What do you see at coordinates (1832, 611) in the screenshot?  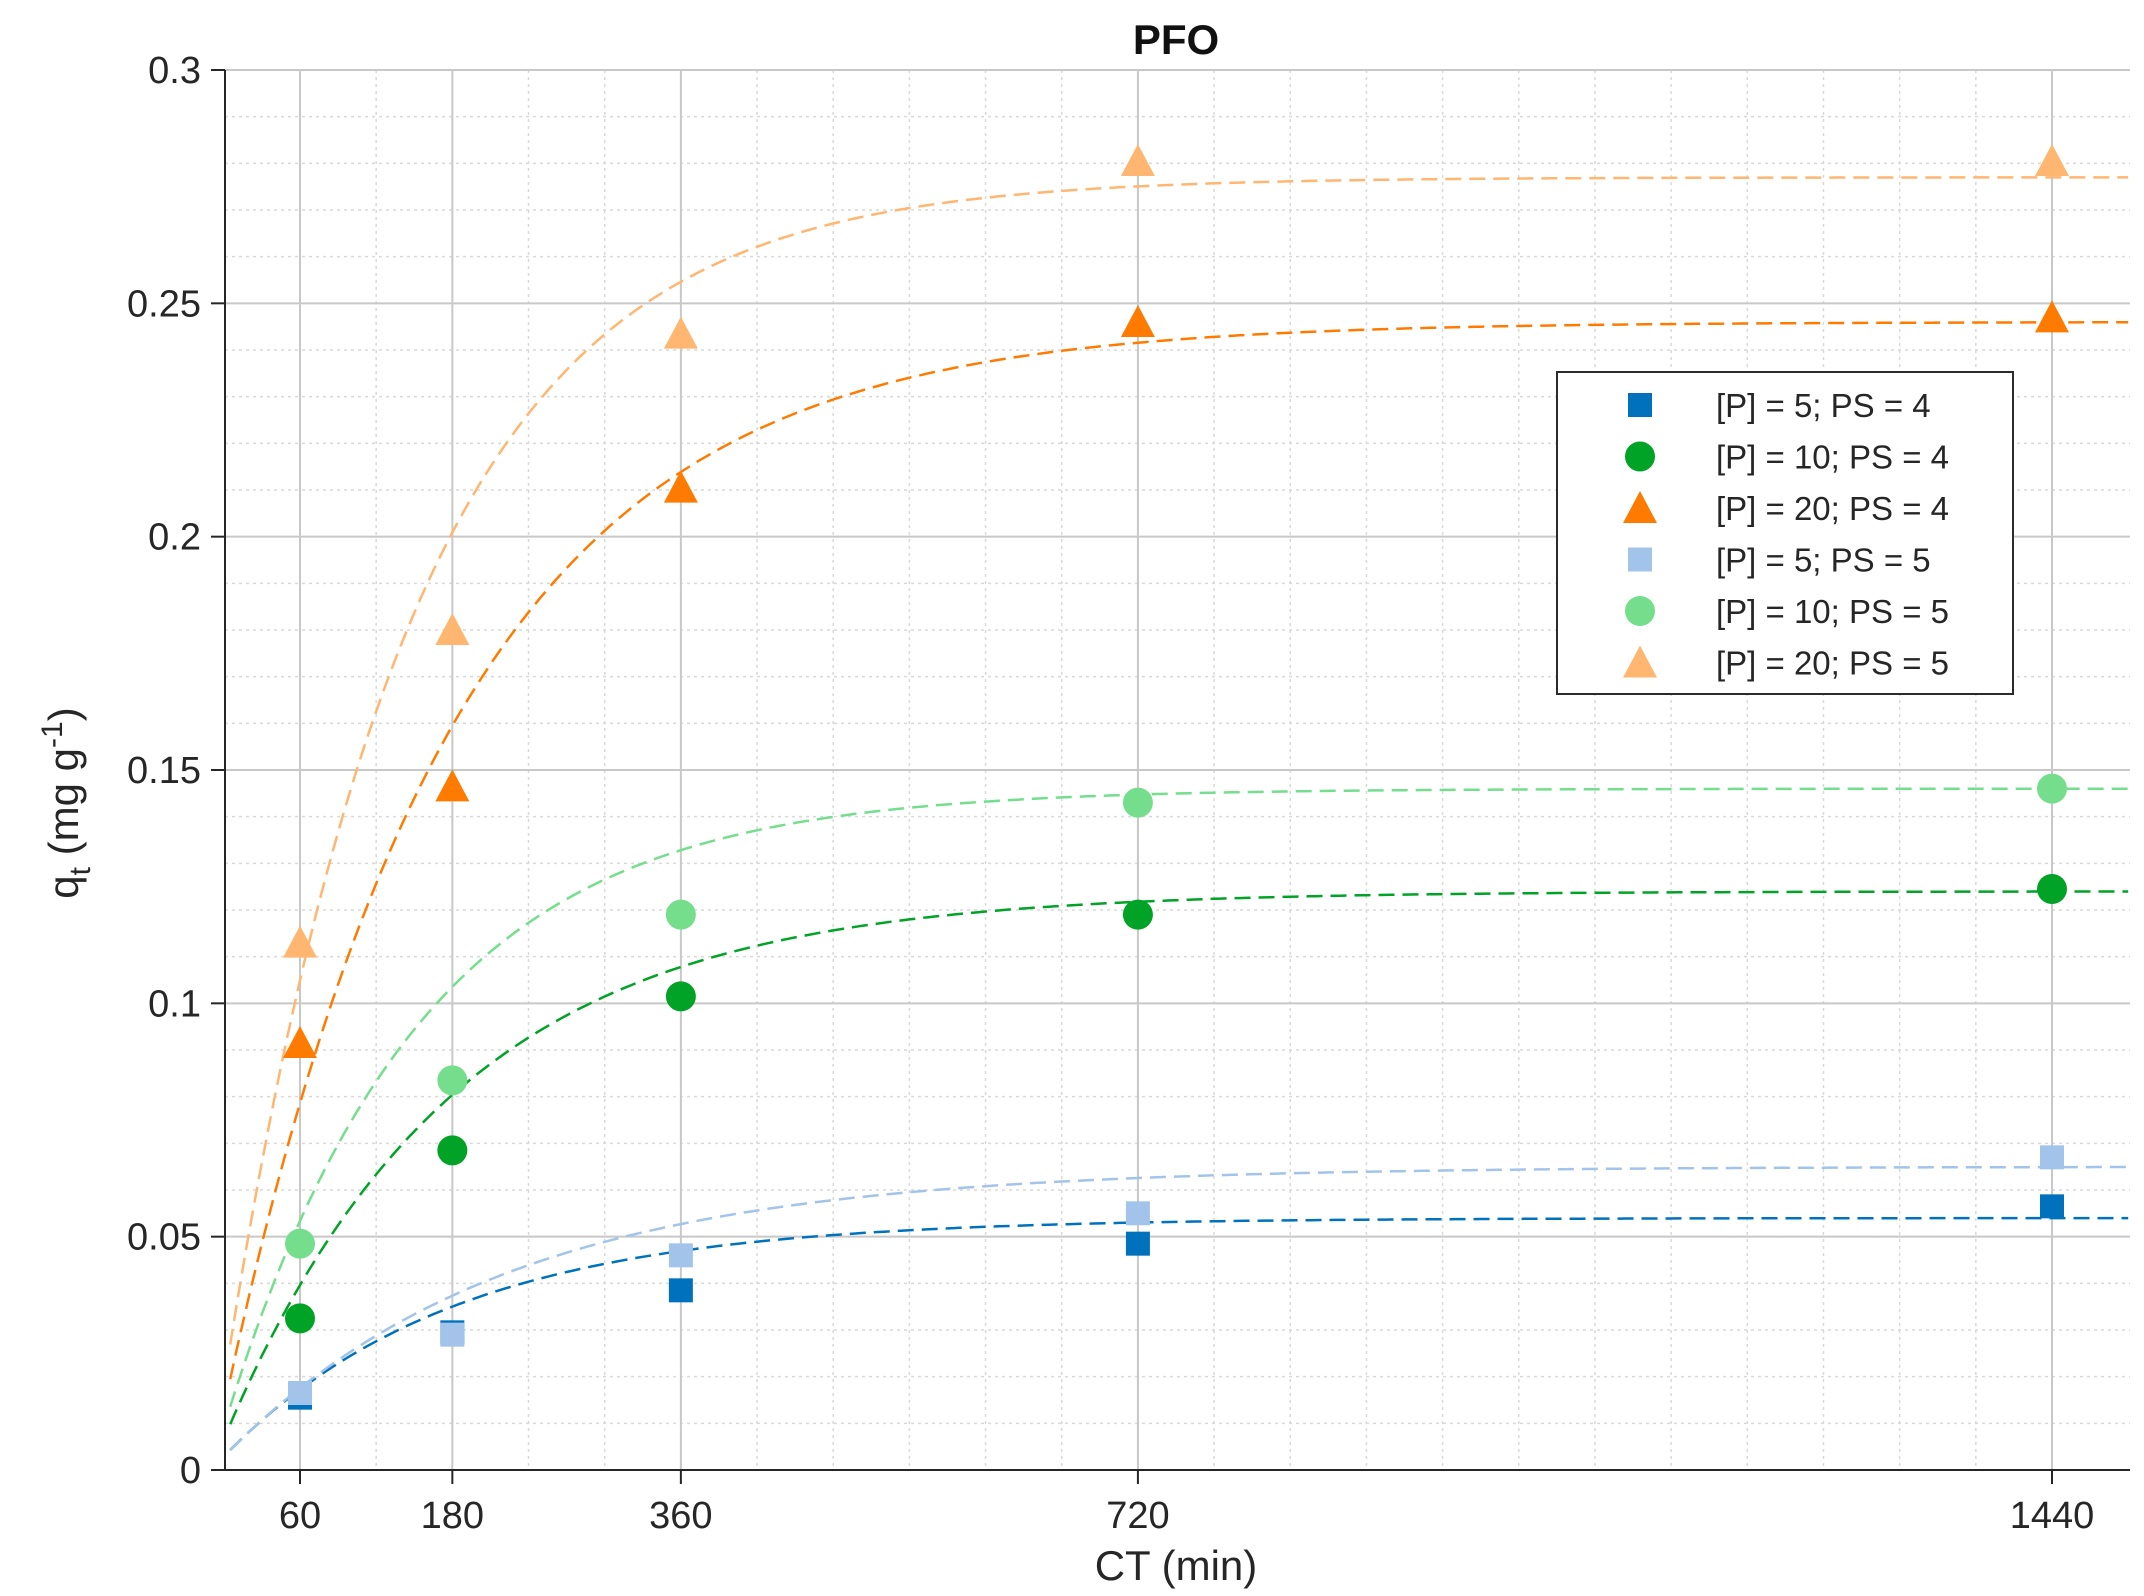 I see `legend-label-5: [P] = 10; PS = 5` at bounding box center [1832, 611].